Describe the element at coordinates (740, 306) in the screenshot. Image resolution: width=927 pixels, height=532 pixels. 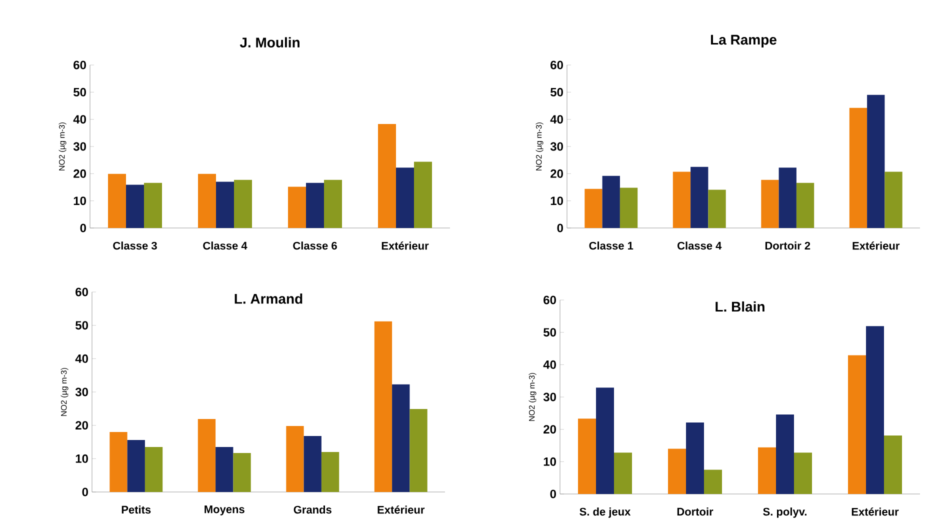
I see `chart-title: L. Blain` at that location.